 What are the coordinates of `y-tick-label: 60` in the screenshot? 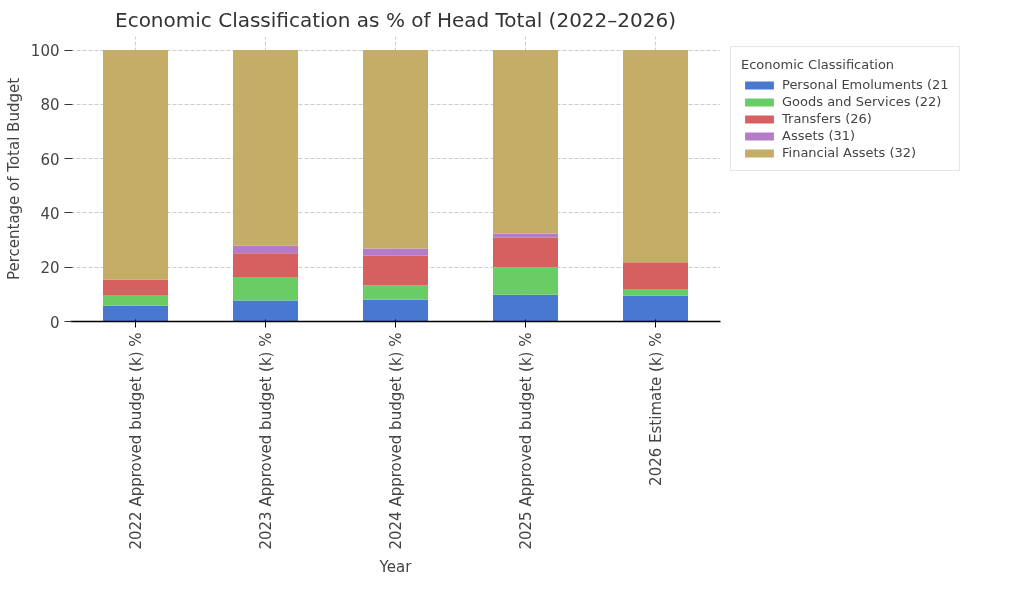 It's located at (50, 159).